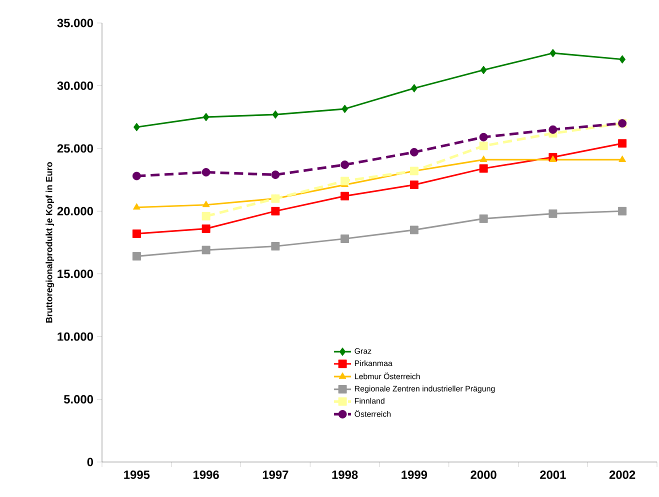 Image resolution: width=659 pixels, height=497 pixels. Describe the element at coordinates (553, 474) in the screenshot. I see `x-tick-label: 2001` at that location.